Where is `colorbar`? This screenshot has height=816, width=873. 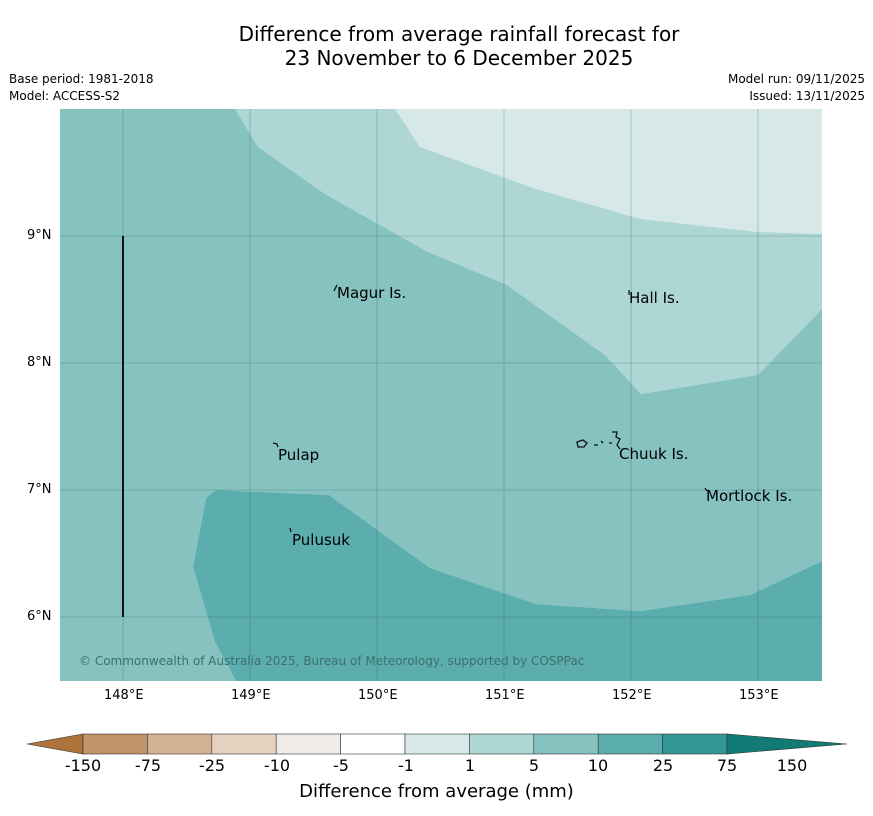 colorbar is located at coordinates (437, 744).